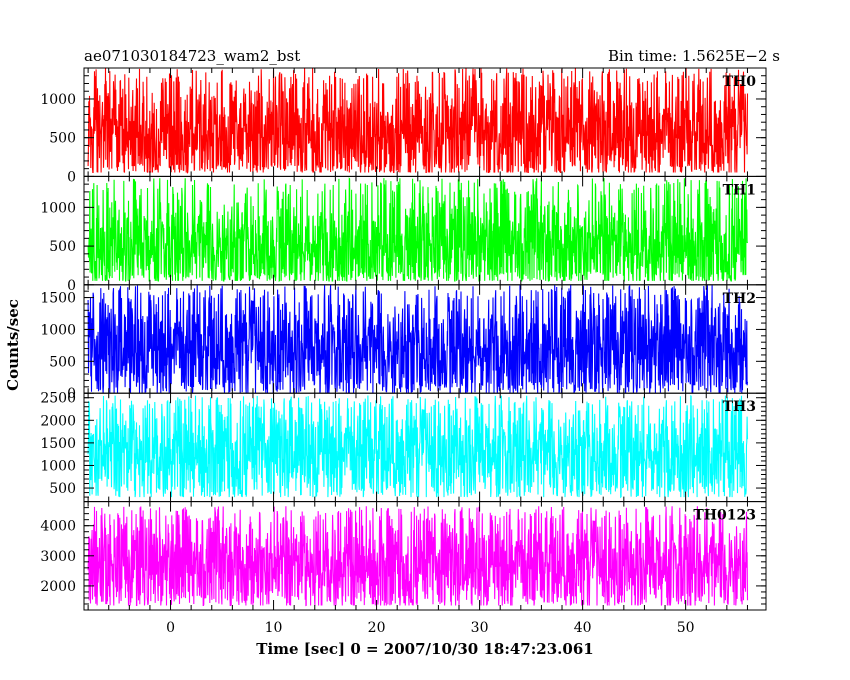 The image size is (850, 680). I want to click on panel-th0: 0 500 1000 TH0, so click(403, 126).